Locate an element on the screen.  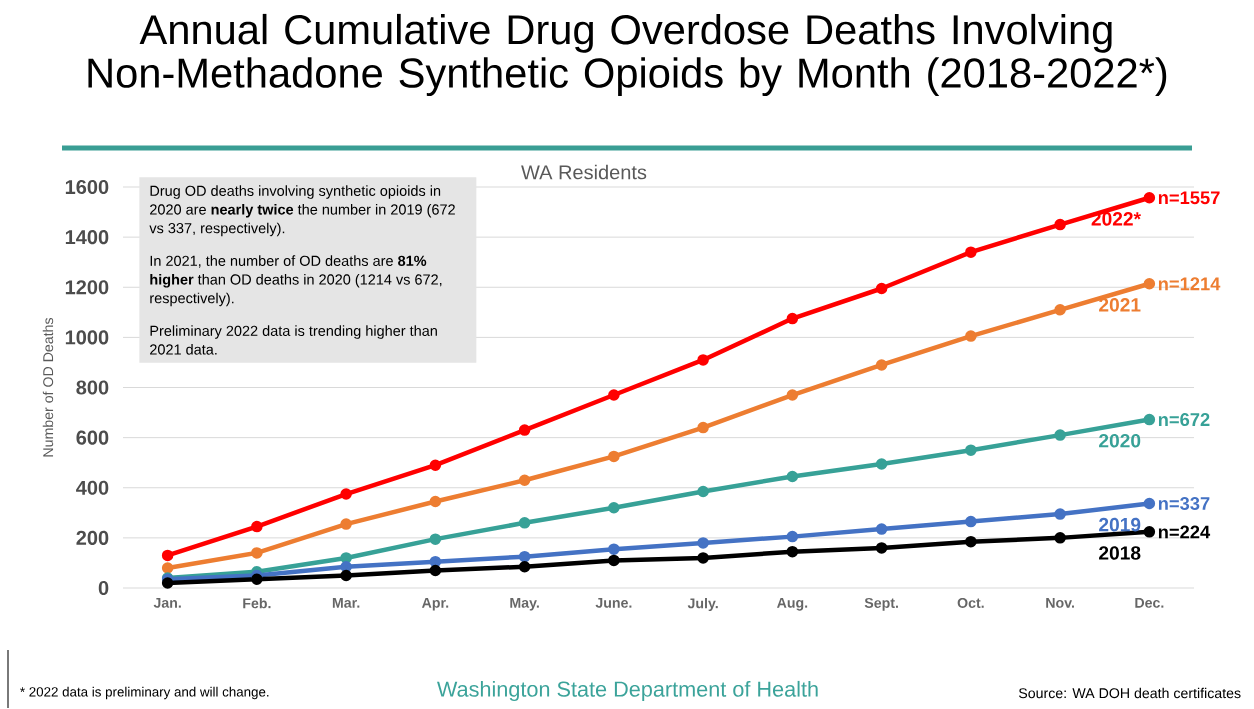
annotation: Preliminary 2022 data is trending higher than 2021 data. is located at coordinates (293, 340).